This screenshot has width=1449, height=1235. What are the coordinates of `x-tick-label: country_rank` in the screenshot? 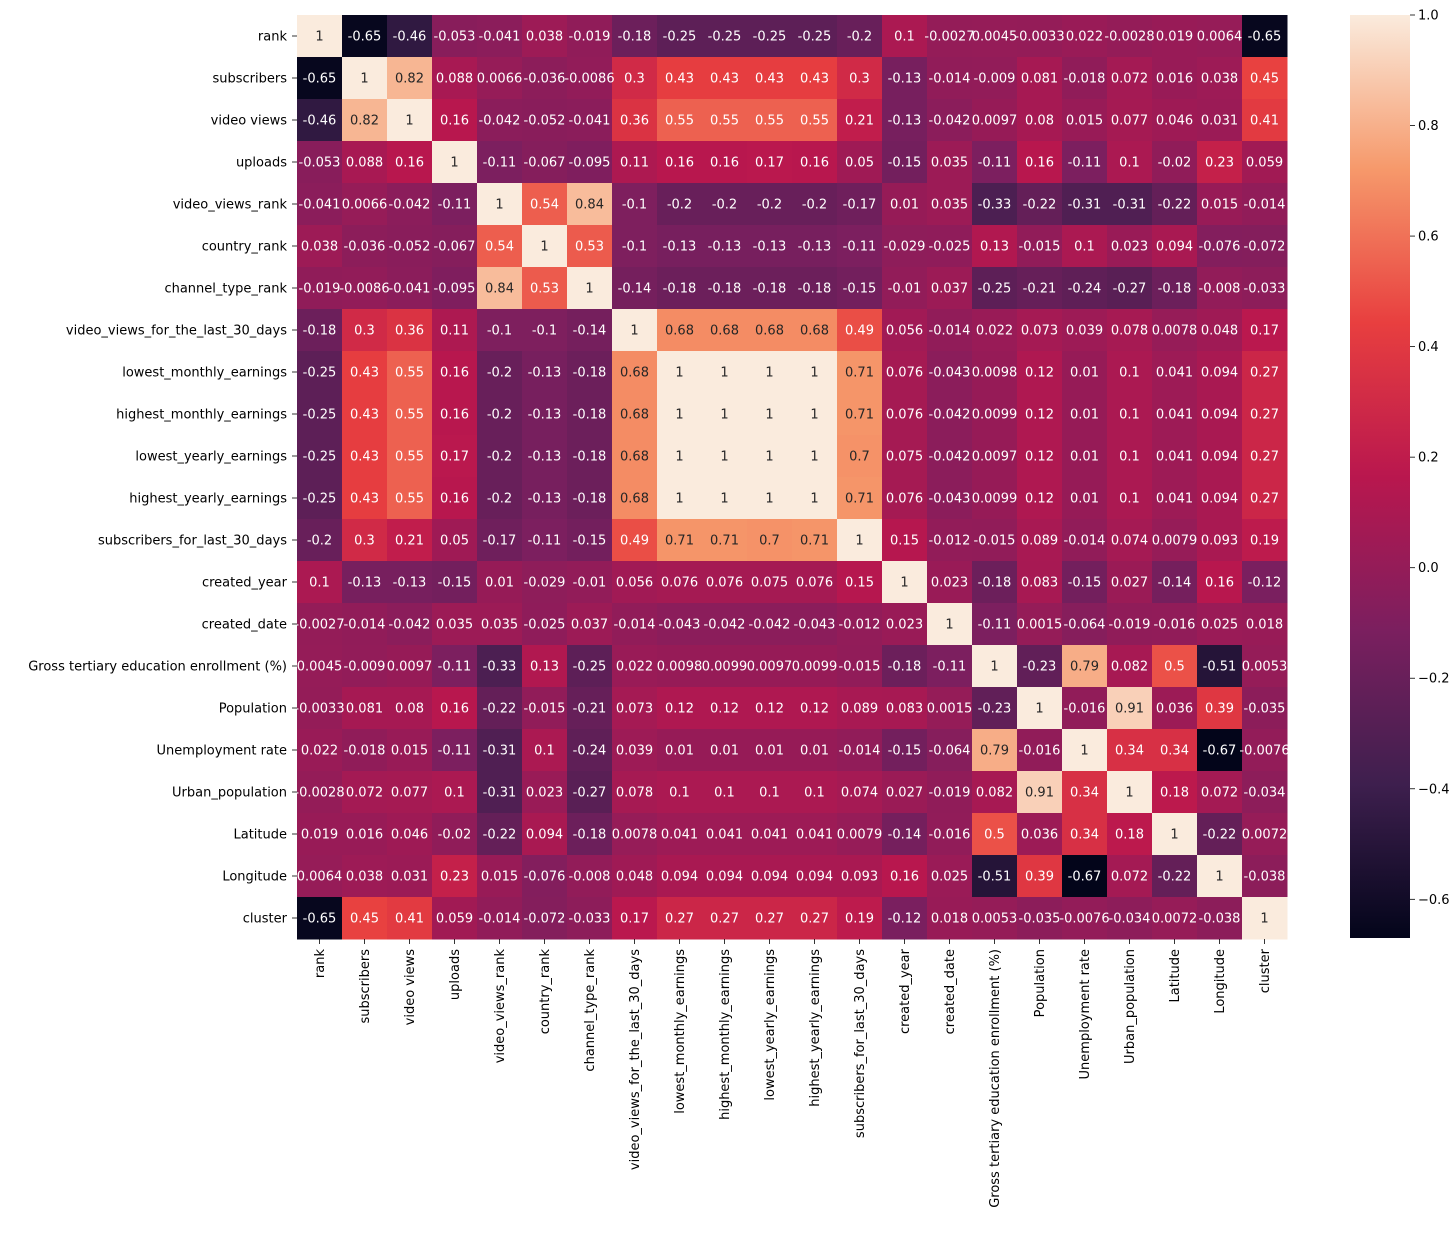 It's located at (545, 992).